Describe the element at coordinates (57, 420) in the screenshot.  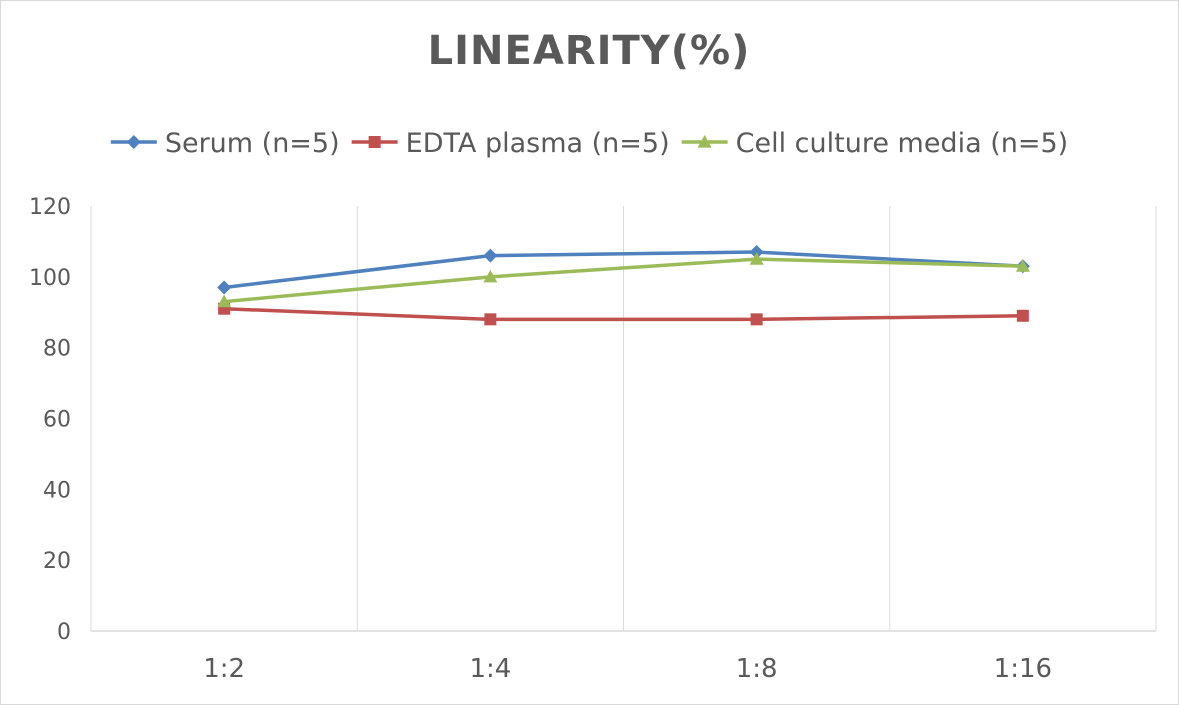
I see `y-tick-label: 60` at that location.